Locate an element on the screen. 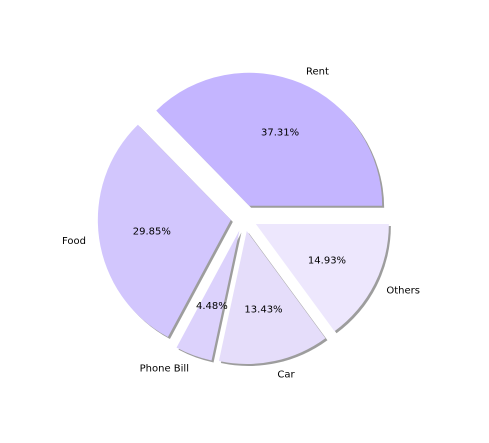 The image size is (489, 443). category-label-others: Others is located at coordinates (403, 291).